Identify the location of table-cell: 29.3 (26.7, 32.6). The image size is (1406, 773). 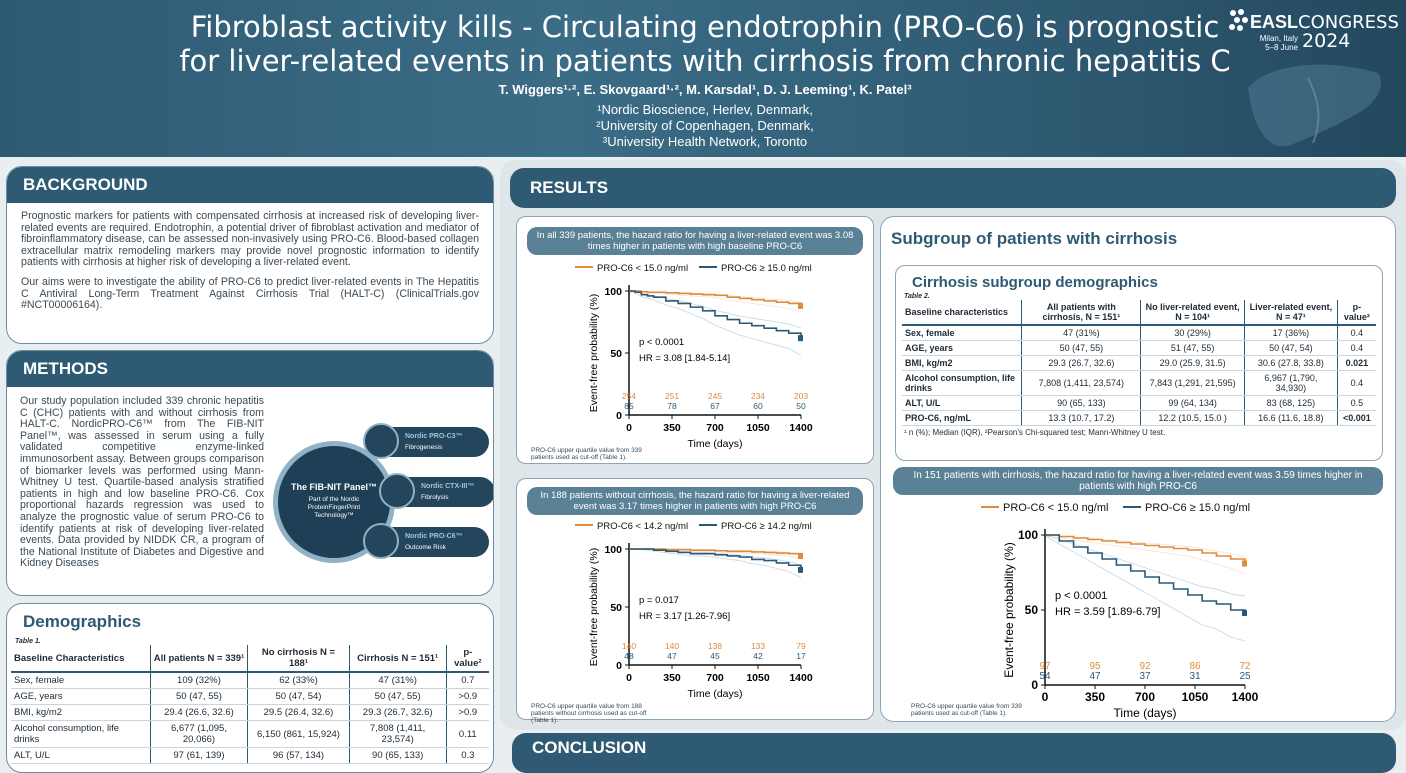
(1081, 363).